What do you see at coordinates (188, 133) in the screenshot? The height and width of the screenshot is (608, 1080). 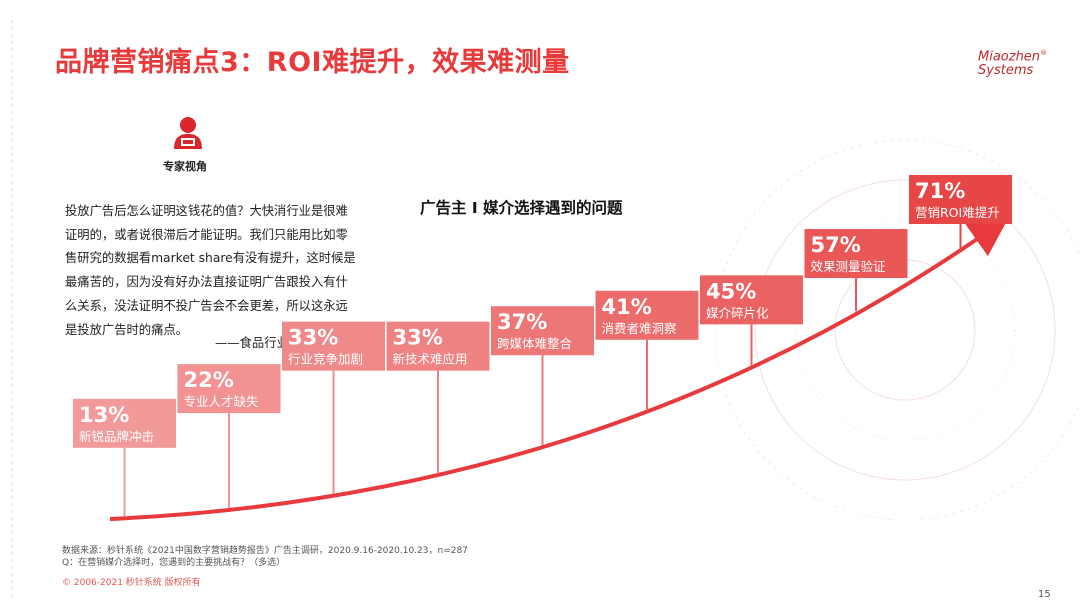 I see `expert-person-icon` at bounding box center [188, 133].